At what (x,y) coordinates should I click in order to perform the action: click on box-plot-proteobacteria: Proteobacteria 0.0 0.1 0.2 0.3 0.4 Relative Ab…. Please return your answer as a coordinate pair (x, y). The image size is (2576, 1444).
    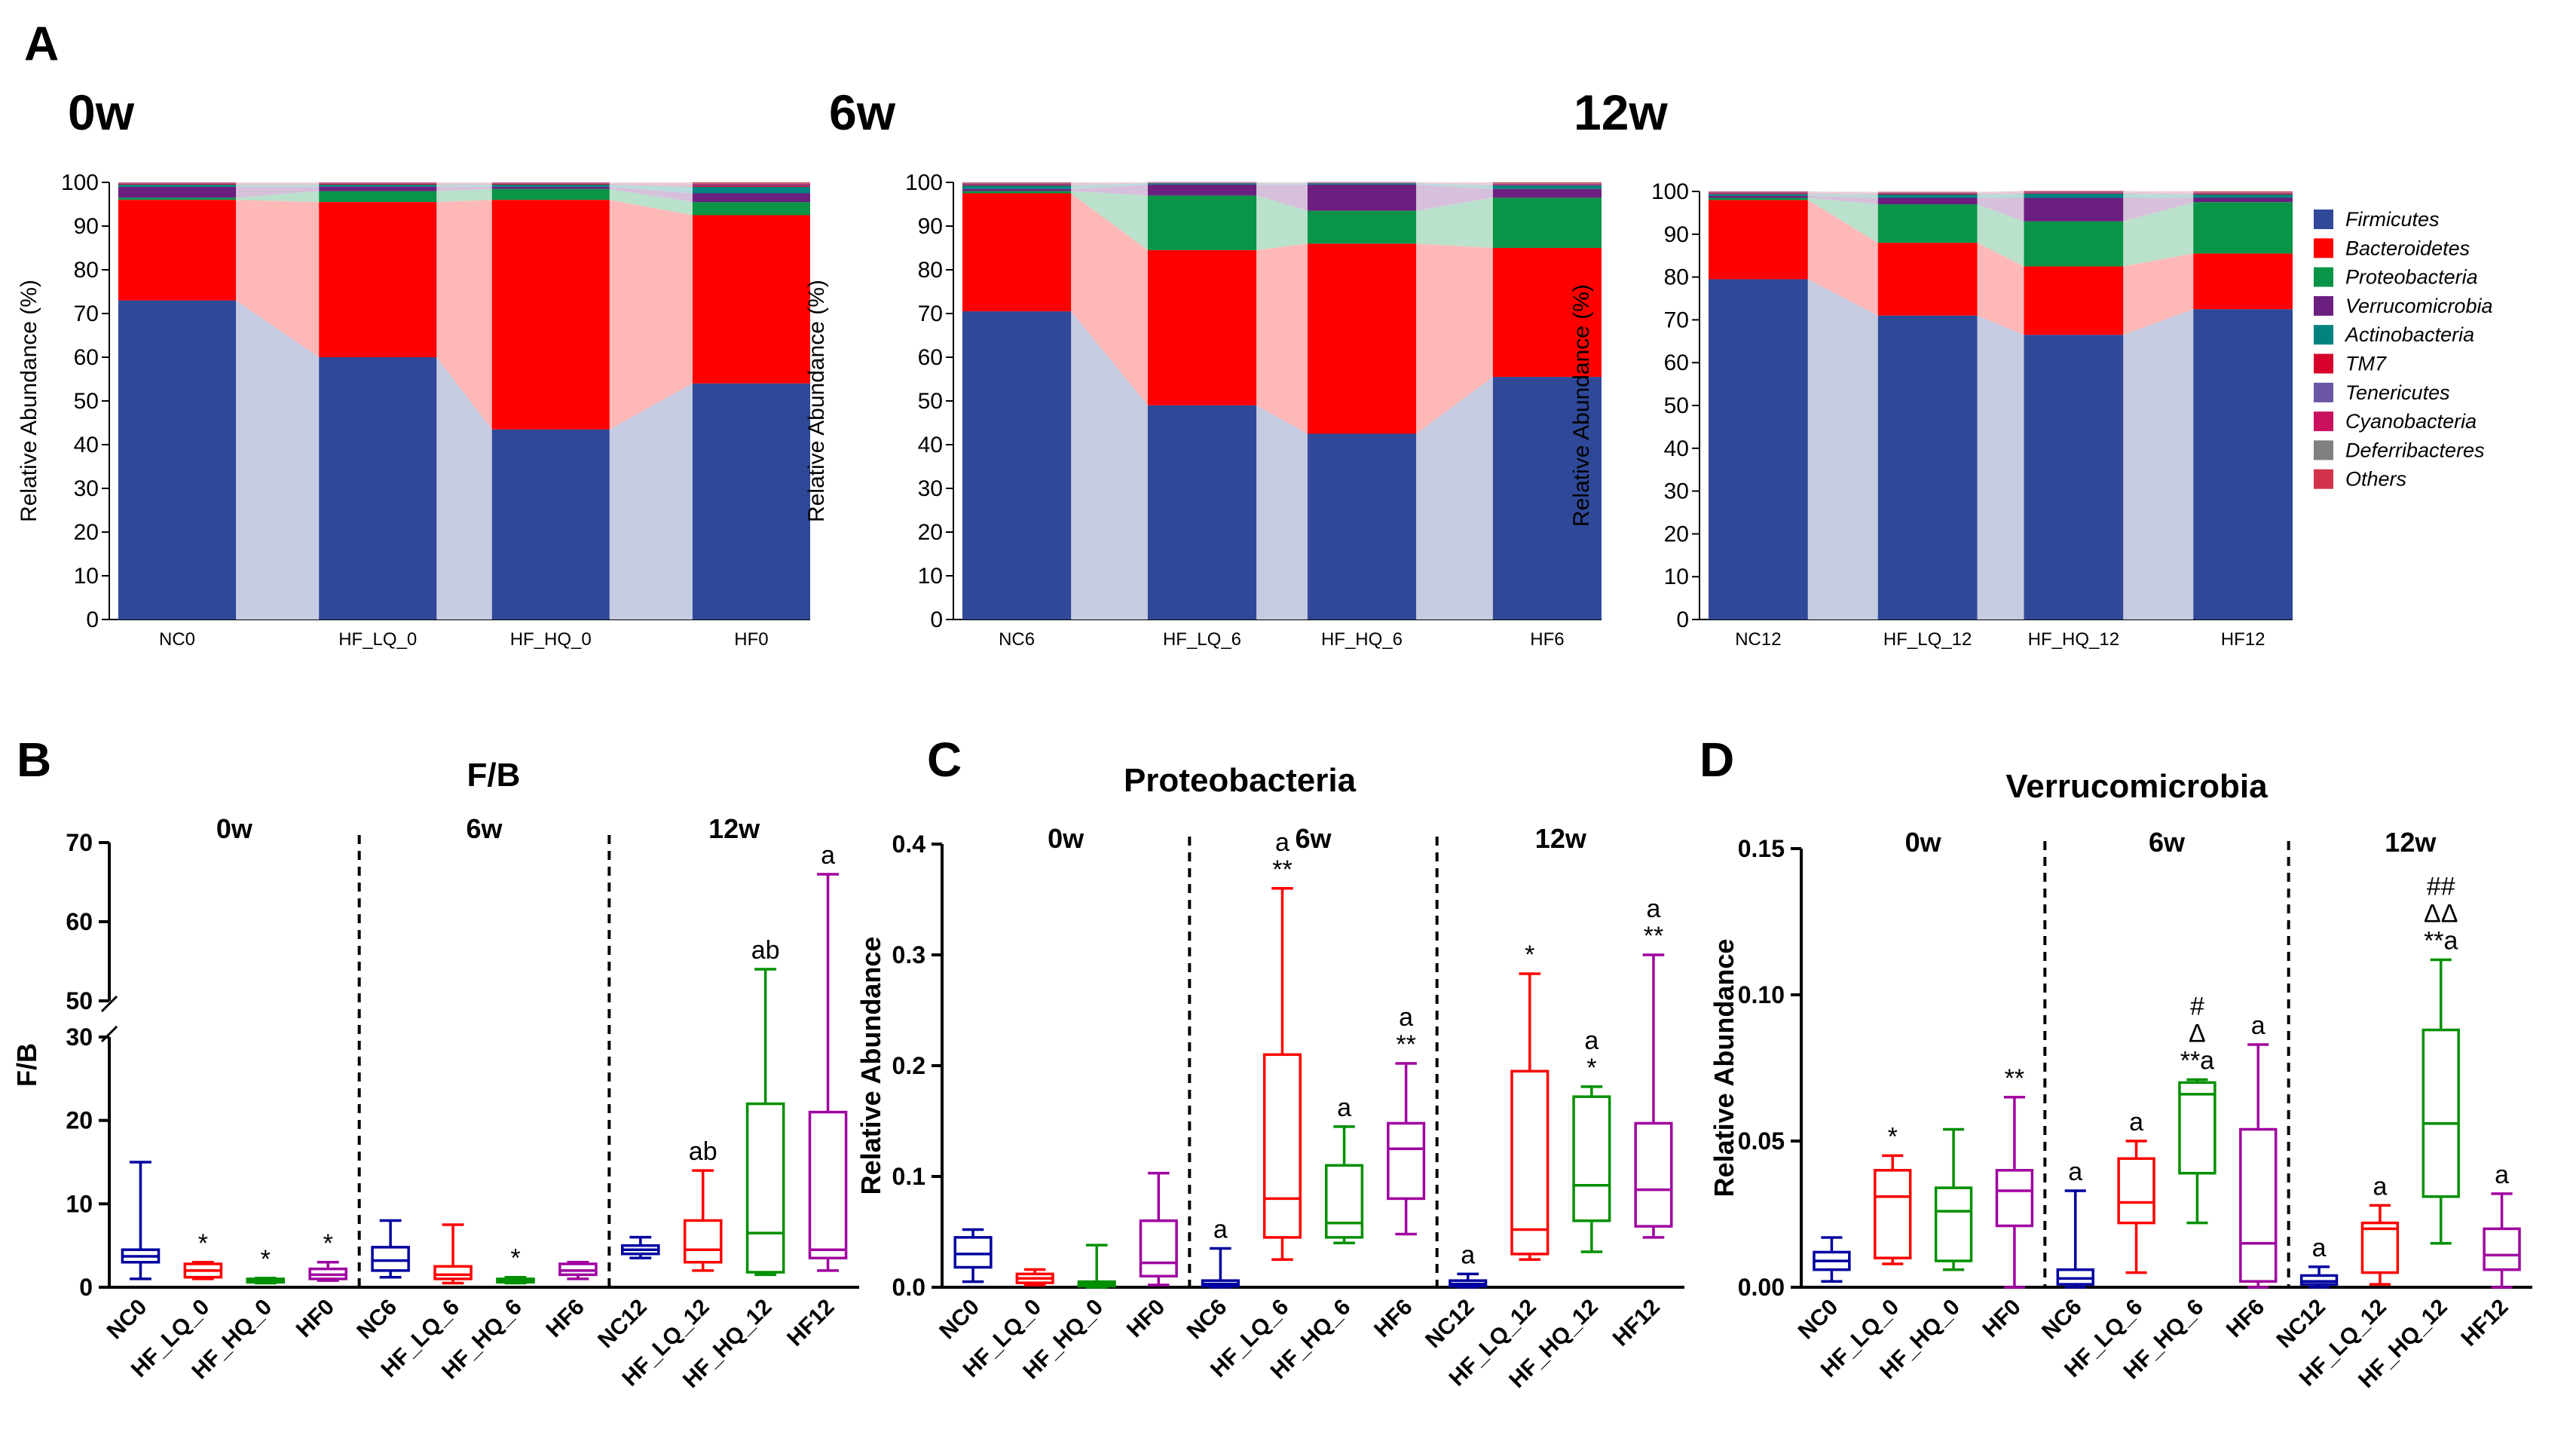
    Looking at the image, I should click on (1270, 1077).